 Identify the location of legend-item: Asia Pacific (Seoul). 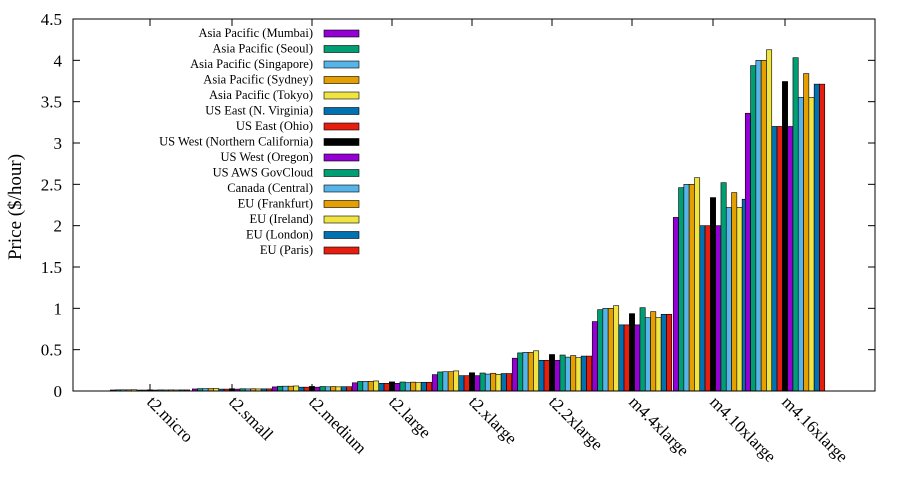
(286, 49).